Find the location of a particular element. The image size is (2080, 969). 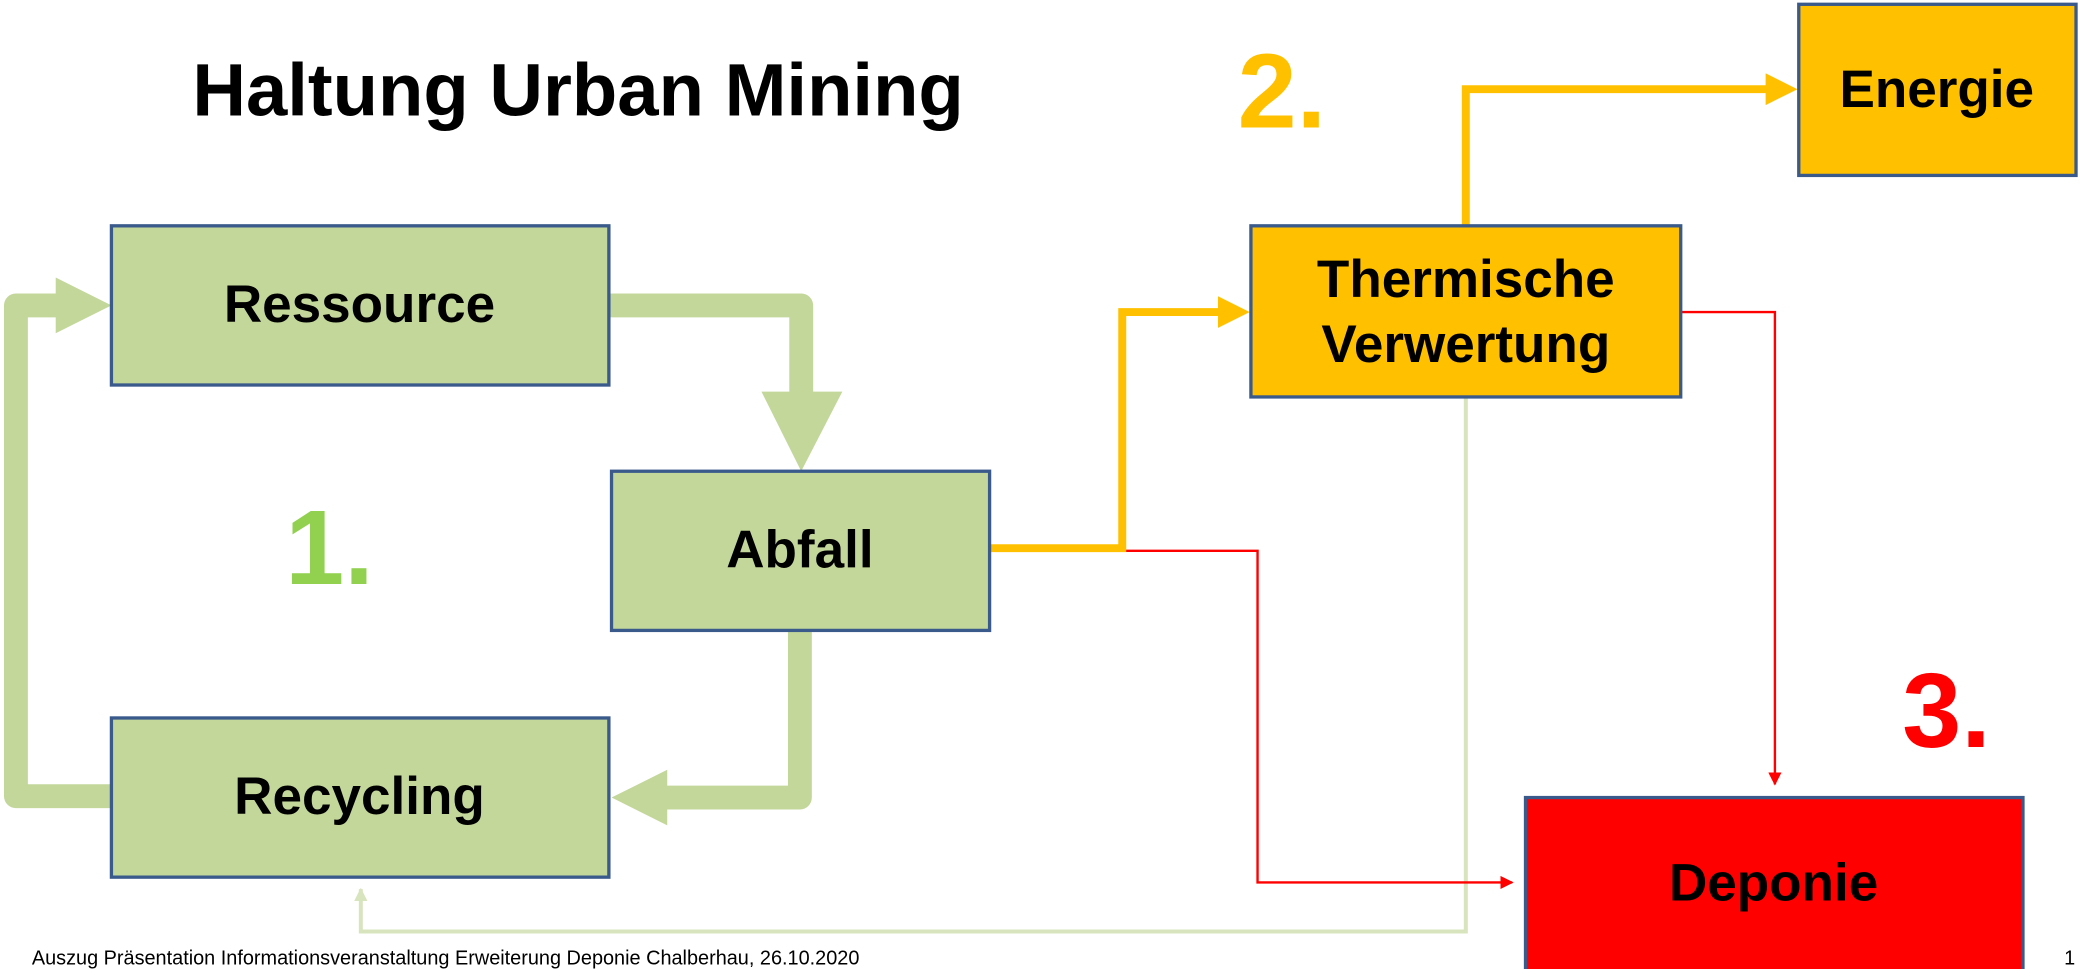

node-label: Energie is located at coordinates (1936, 89).